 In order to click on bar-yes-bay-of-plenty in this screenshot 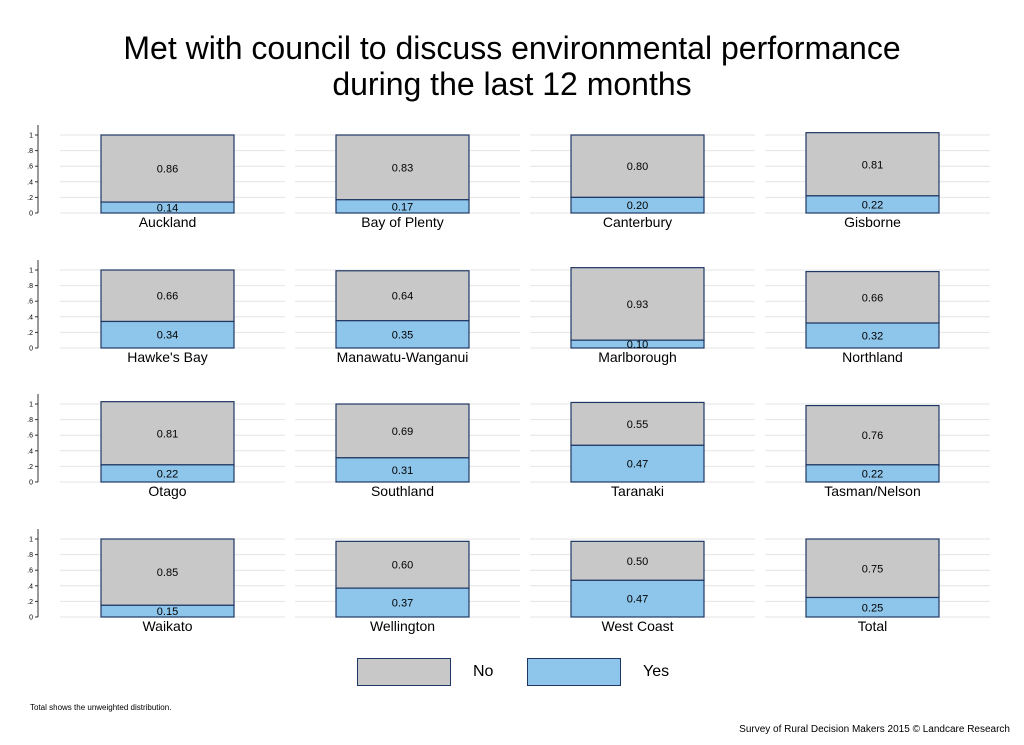, I will do `click(402, 206)`.